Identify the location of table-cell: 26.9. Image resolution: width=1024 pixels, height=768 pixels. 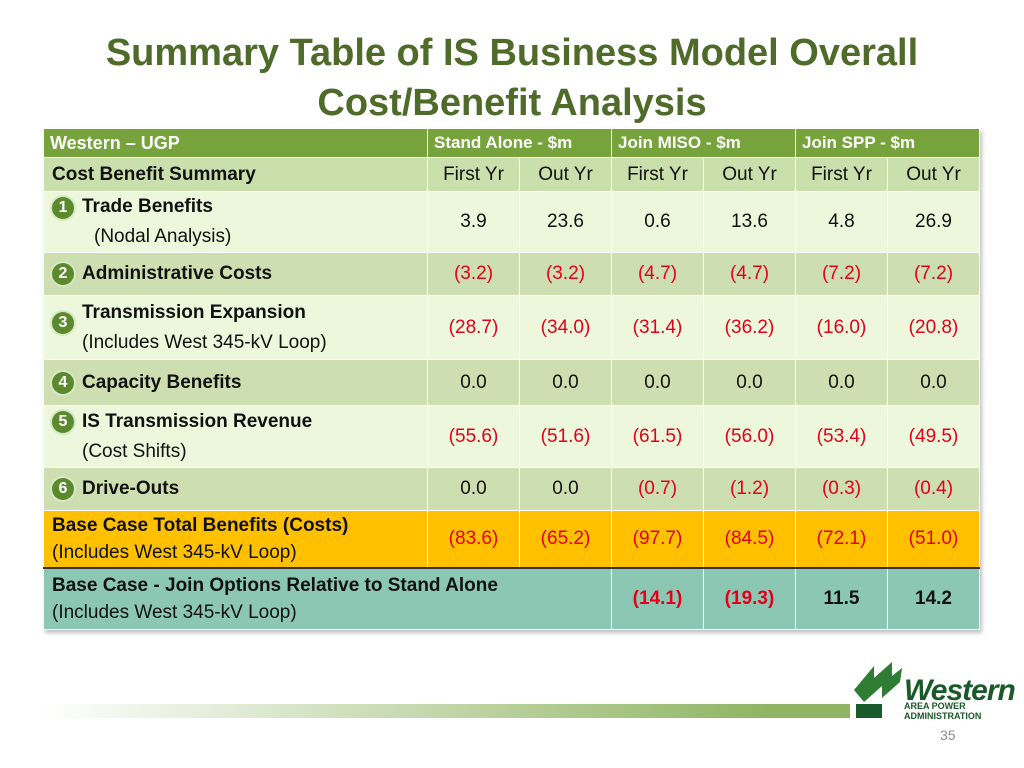
(933, 222).